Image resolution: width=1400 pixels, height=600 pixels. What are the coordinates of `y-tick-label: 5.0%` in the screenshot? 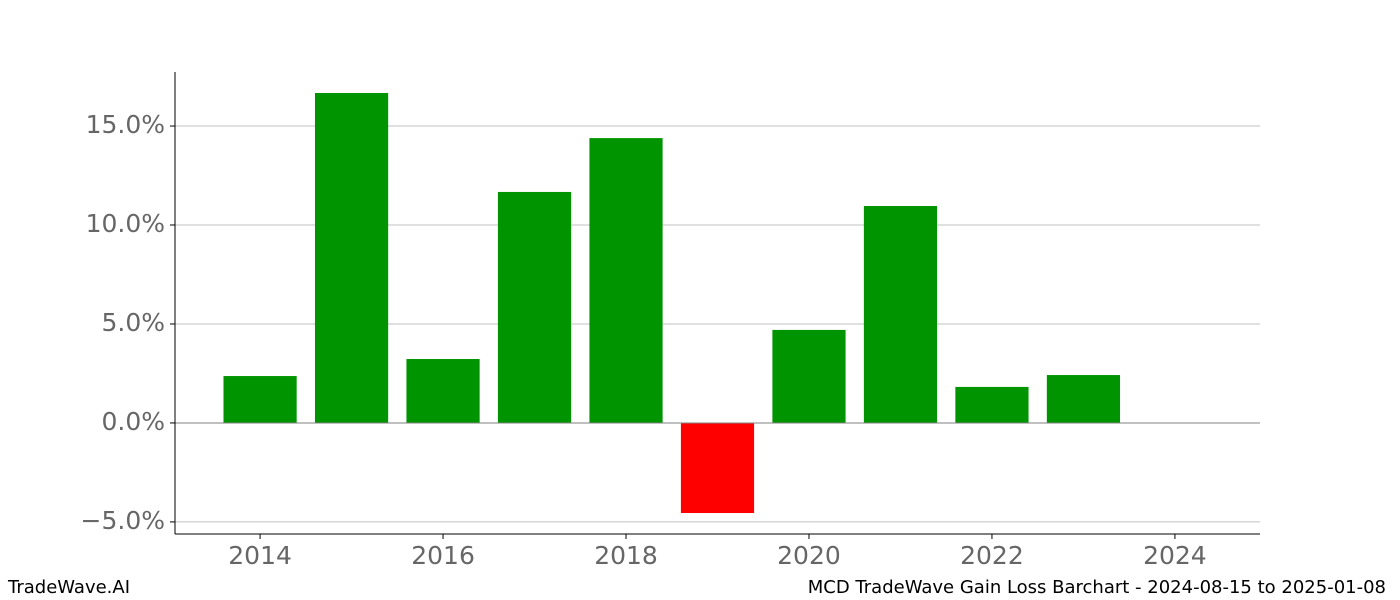 It's located at (133, 322).